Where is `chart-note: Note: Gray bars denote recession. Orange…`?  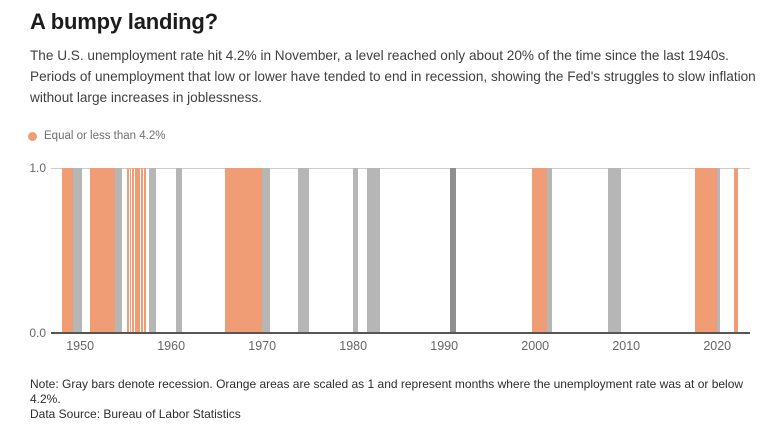 chart-note: Note: Gray bars denote recession. Orange… is located at coordinates (387, 391).